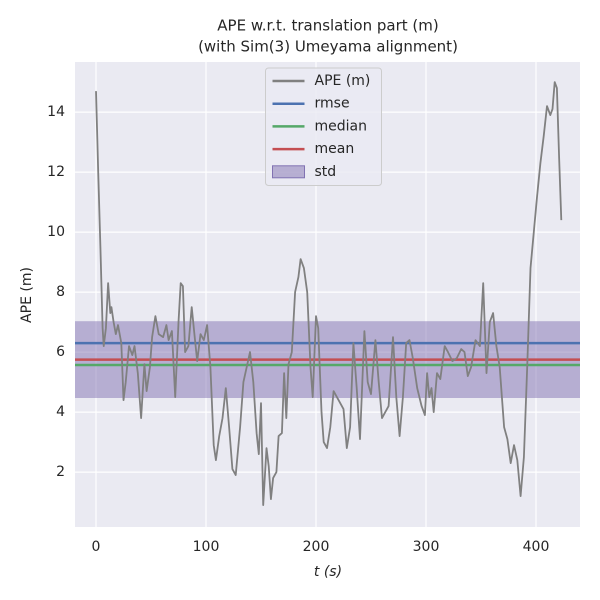  What do you see at coordinates (328, 47) in the screenshot?
I see `chart-subtitle: (with Sim(3) Umeyama alignment)` at bounding box center [328, 47].